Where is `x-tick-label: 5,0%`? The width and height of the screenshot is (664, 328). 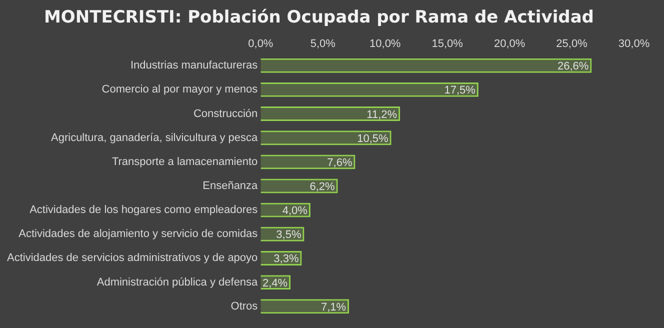
x-tick-label: 5,0% is located at coordinates (323, 44).